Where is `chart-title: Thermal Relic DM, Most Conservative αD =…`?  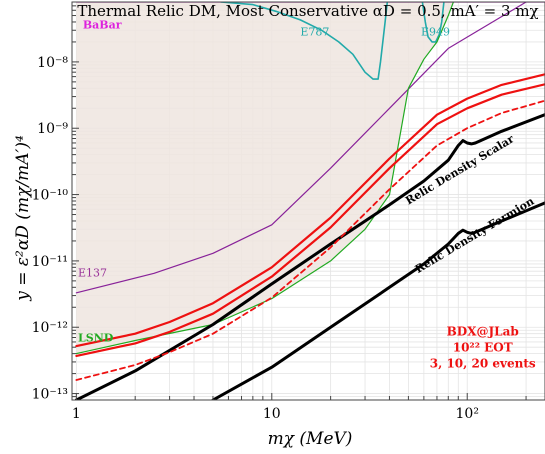
chart-title: Thermal Relic DM, Most Conservative αD =… is located at coordinates (307, 11).